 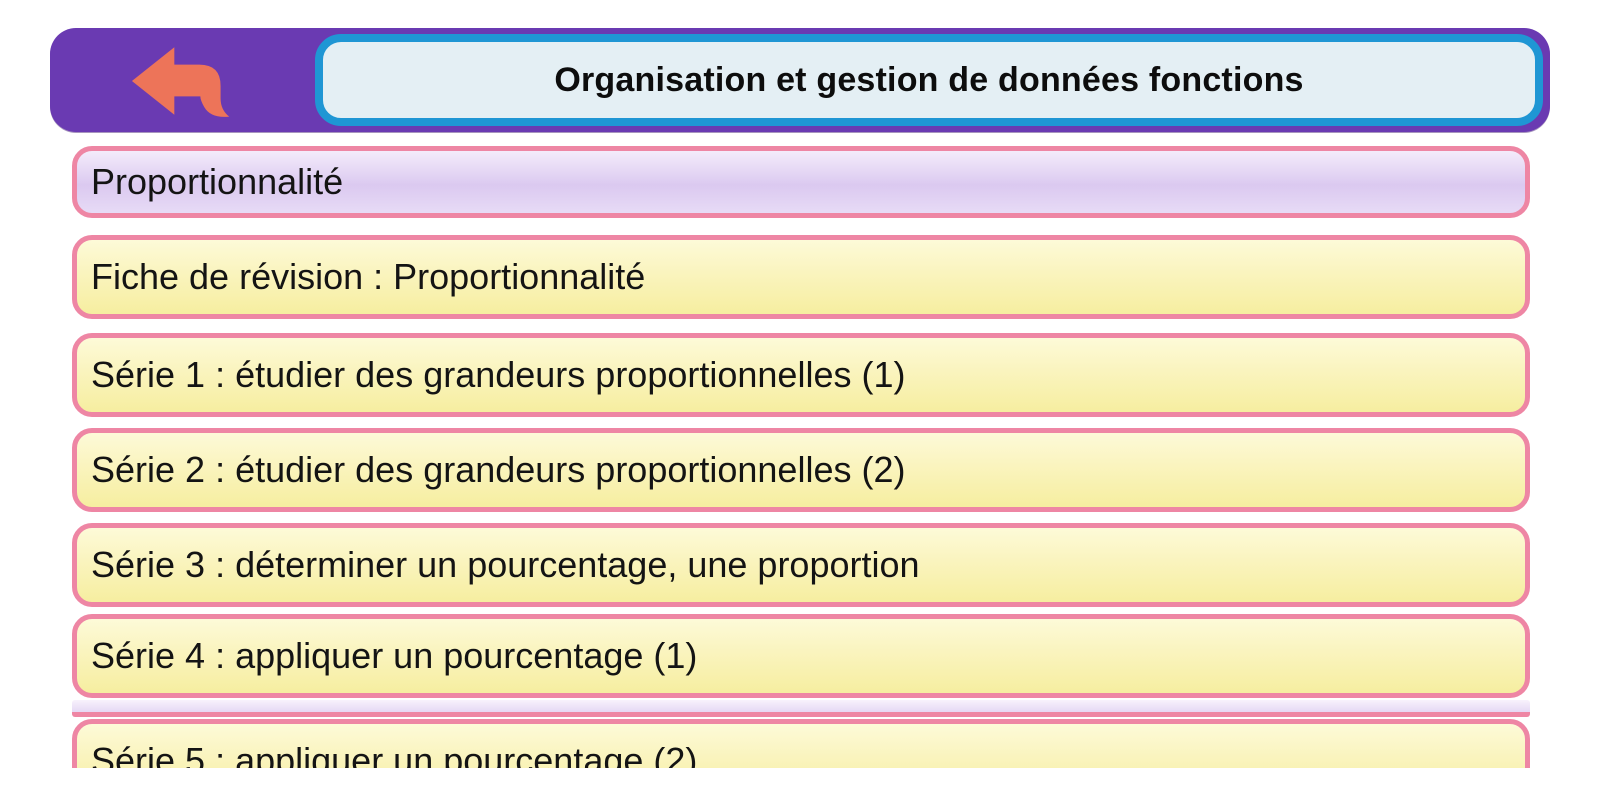 What do you see at coordinates (801, 743) in the screenshot?
I see `list-item-serie-5: Série 5 : appliquer un pourcentage (2)` at bounding box center [801, 743].